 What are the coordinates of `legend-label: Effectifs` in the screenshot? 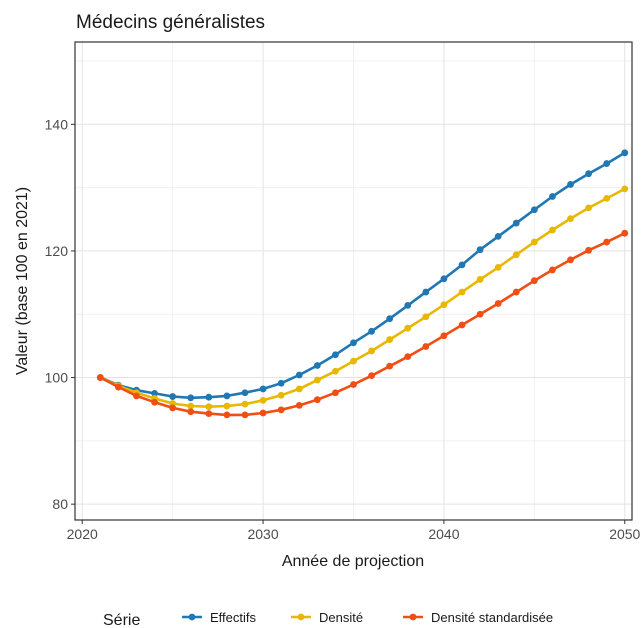 It's located at (233, 617).